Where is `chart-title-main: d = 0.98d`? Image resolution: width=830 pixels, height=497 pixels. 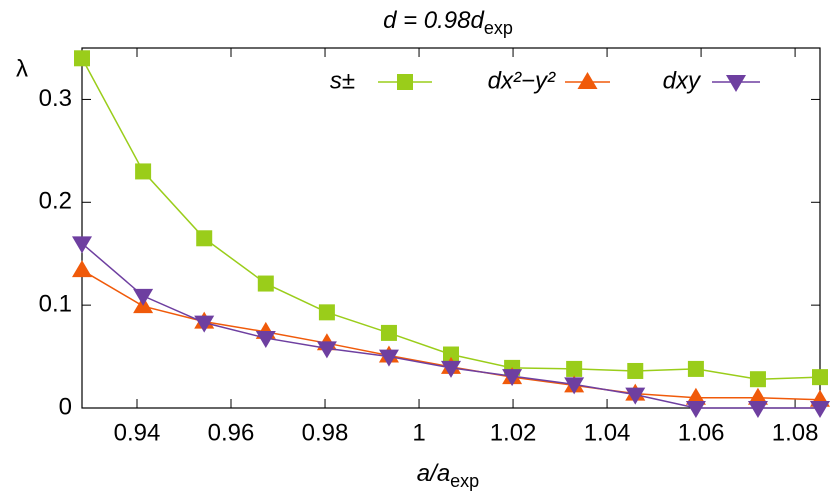 chart-title-main: d = 0.98d is located at coordinates (433, 20).